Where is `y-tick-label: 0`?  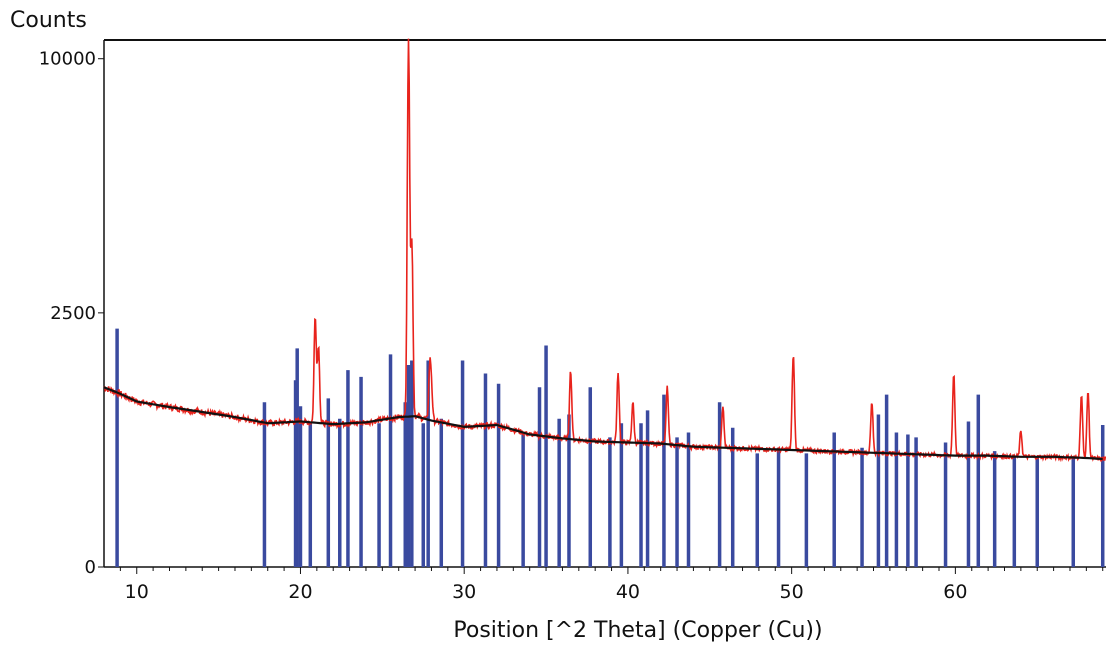 y-tick-label: 0 is located at coordinates (90, 567).